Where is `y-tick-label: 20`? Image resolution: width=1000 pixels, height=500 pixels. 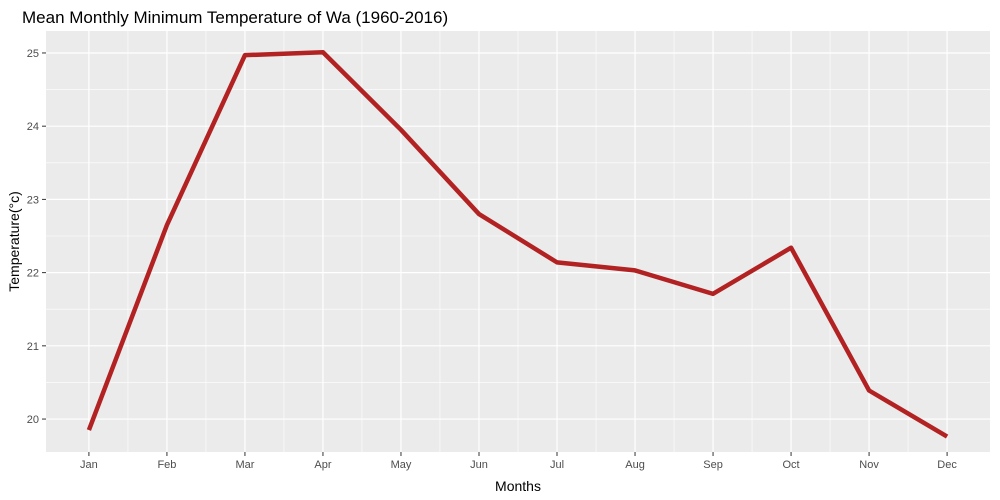
y-tick-label: 20 is located at coordinates (33, 420).